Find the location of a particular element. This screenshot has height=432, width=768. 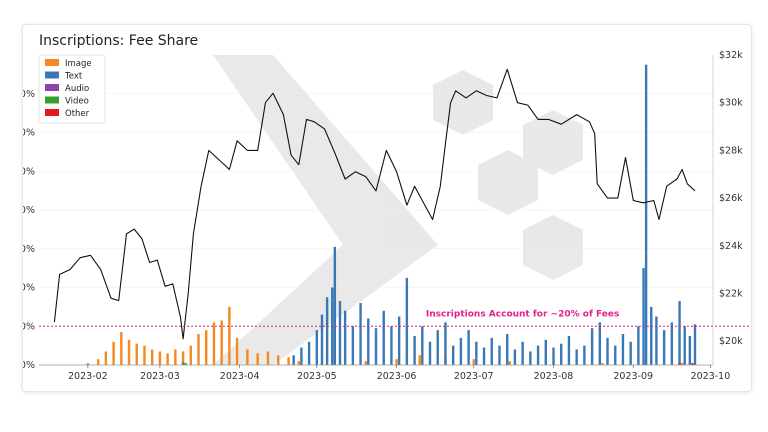

y-left-tick-label: 0% is located at coordinates (29, 365).